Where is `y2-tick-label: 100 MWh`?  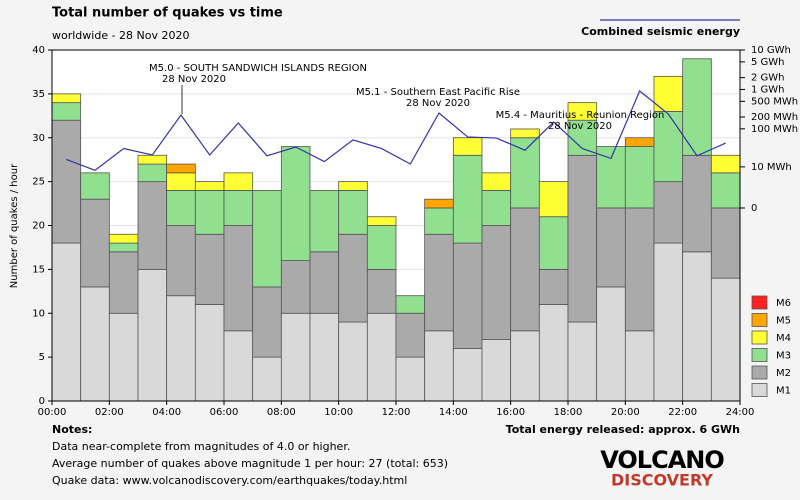
y2-tick-label: 100 MWh is located at coordinates (774, 129).